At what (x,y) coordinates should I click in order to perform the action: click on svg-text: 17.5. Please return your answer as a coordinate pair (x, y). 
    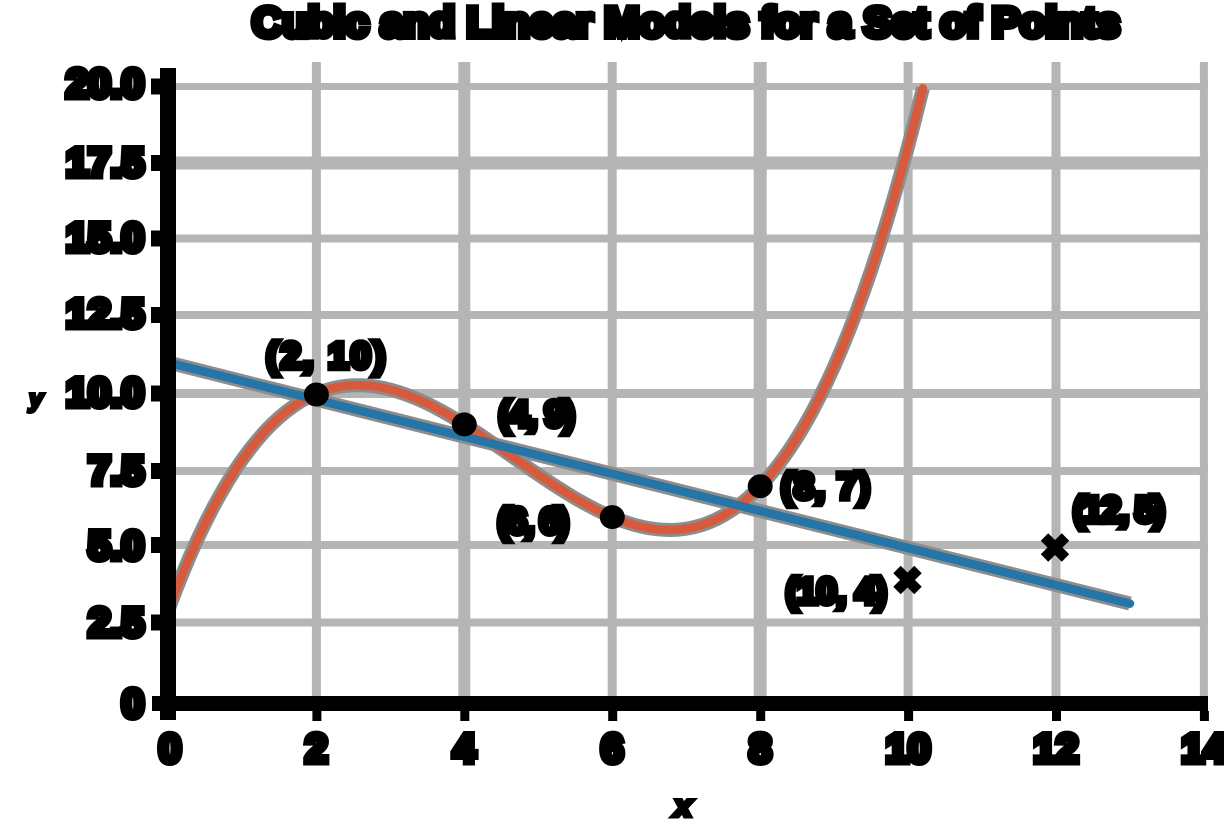
    Looking at the image, I should click on (105, 163).